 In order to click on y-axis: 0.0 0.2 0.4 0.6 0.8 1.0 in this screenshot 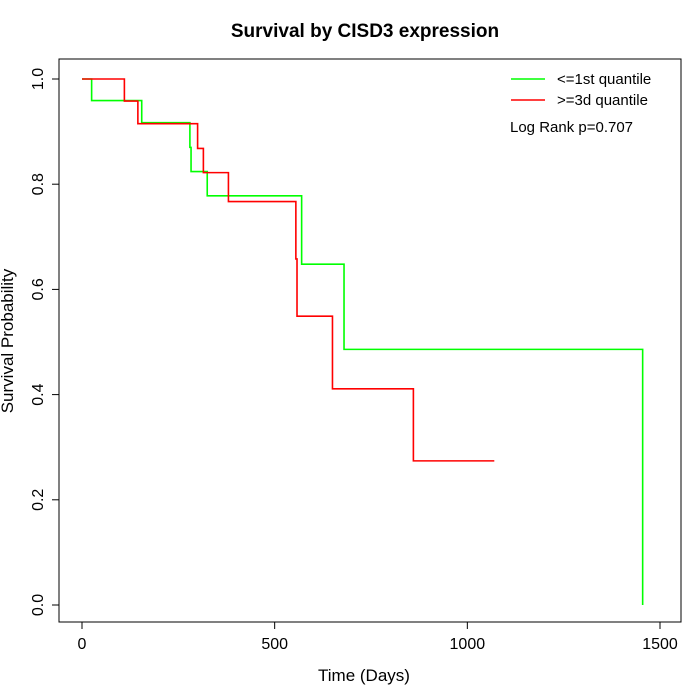, I will do `click(44, 342)`.